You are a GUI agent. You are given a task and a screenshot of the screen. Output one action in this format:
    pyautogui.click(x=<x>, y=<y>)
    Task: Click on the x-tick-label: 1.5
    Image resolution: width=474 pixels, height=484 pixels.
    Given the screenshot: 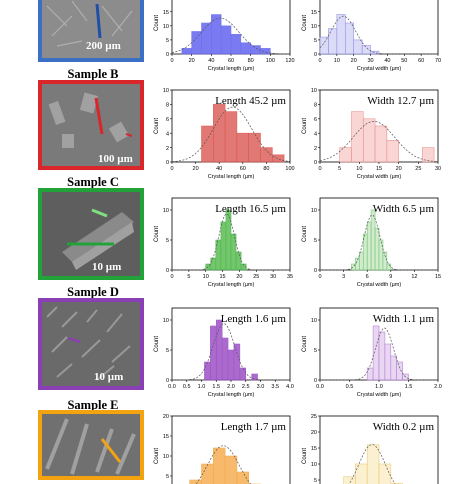 What is the action you would take?
    pyautogui.click(x=216, y=387)
    